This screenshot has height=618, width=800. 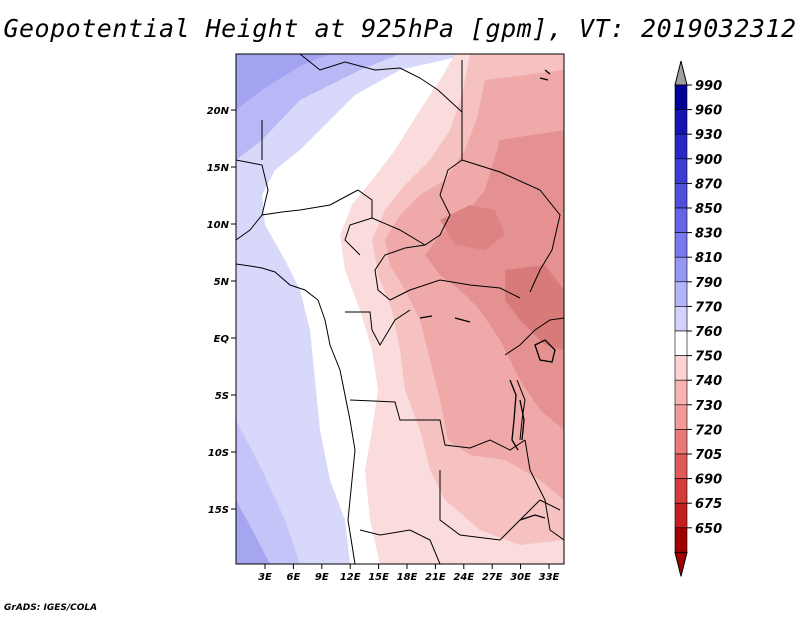 What do you see at coordinates (218, 111) in the screenshot?
I see `lat-label: 20N` at bounding box center [218, 111].